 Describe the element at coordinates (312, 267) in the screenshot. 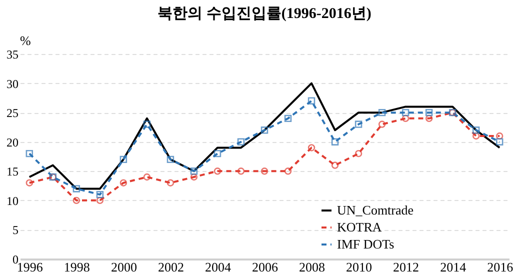

I see `x-tick-label: 2008` at that location.